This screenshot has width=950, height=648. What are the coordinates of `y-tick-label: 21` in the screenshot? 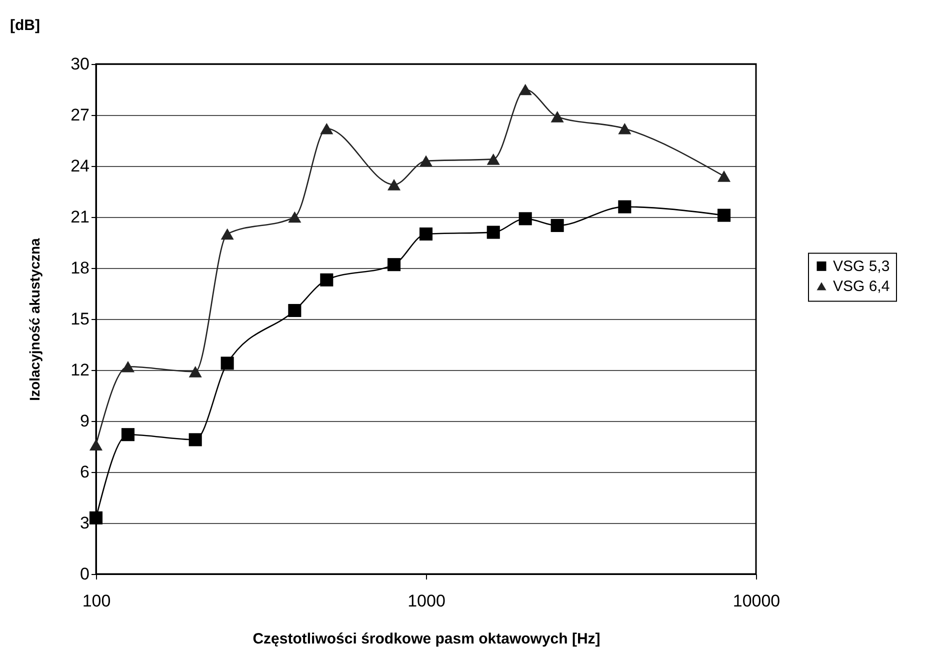 It's located at (80, 217).